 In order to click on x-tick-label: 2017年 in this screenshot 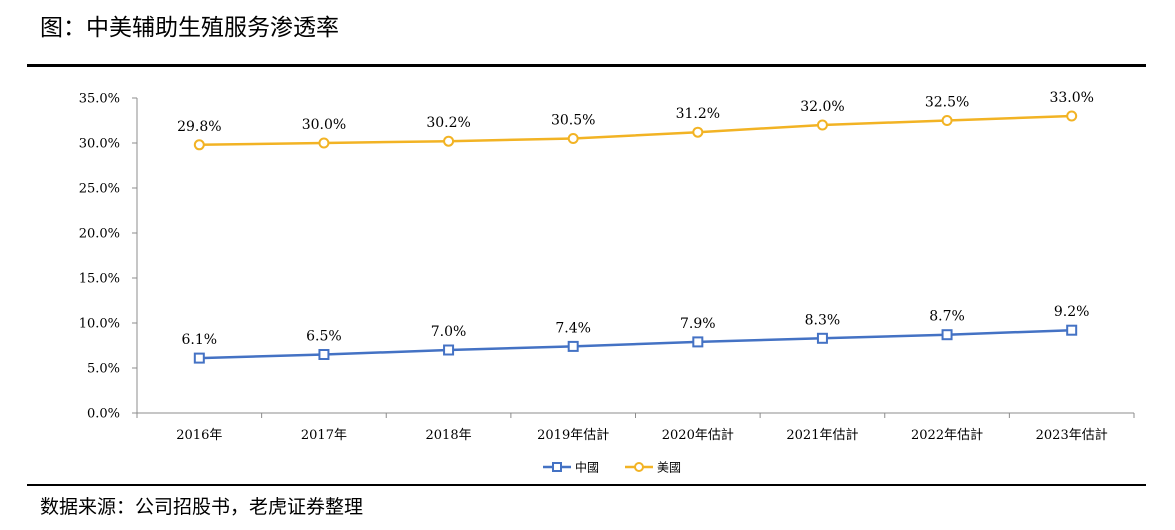, I will do `click(324, 435)`.